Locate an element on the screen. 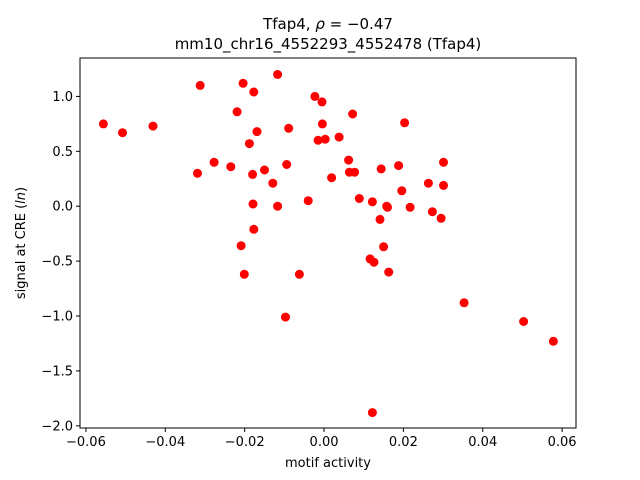 Image resolution: width=640 pixels, height=480 pixels. chart-title-line2: mm10_chr16_4552293_4552478 (Tfap4) is located at coordinates (328, 44).